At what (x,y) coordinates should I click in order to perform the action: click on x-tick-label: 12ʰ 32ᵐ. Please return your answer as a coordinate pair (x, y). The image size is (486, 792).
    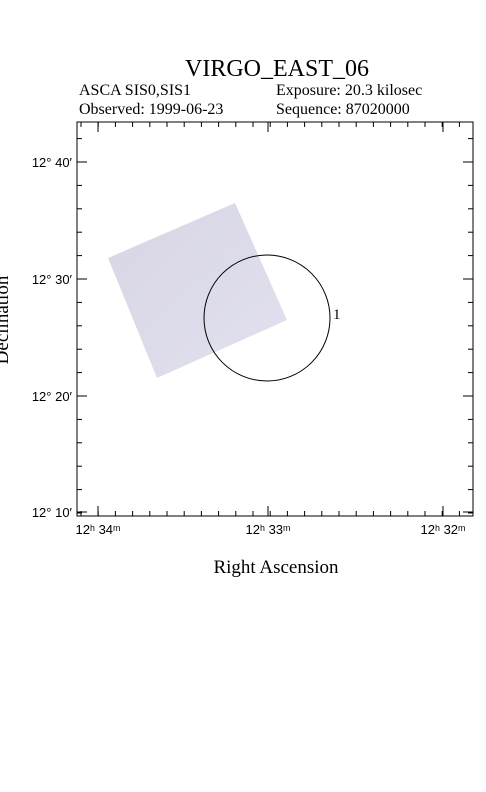
    Looking at the image, I should click on (443, 529).